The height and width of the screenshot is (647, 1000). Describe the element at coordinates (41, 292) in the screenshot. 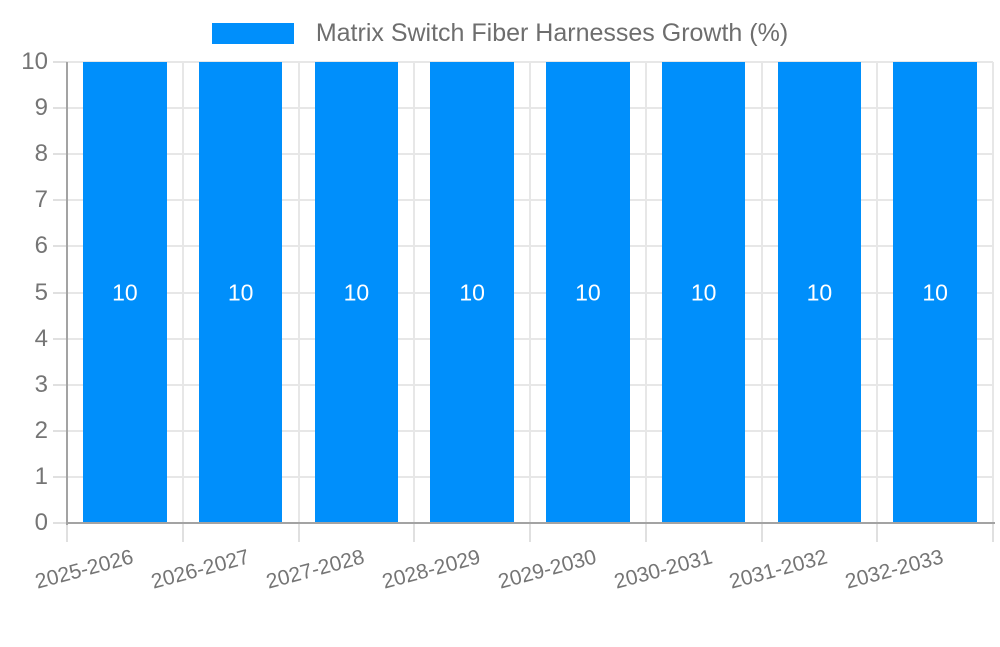

I see `y-axis-label: 5` at that location.